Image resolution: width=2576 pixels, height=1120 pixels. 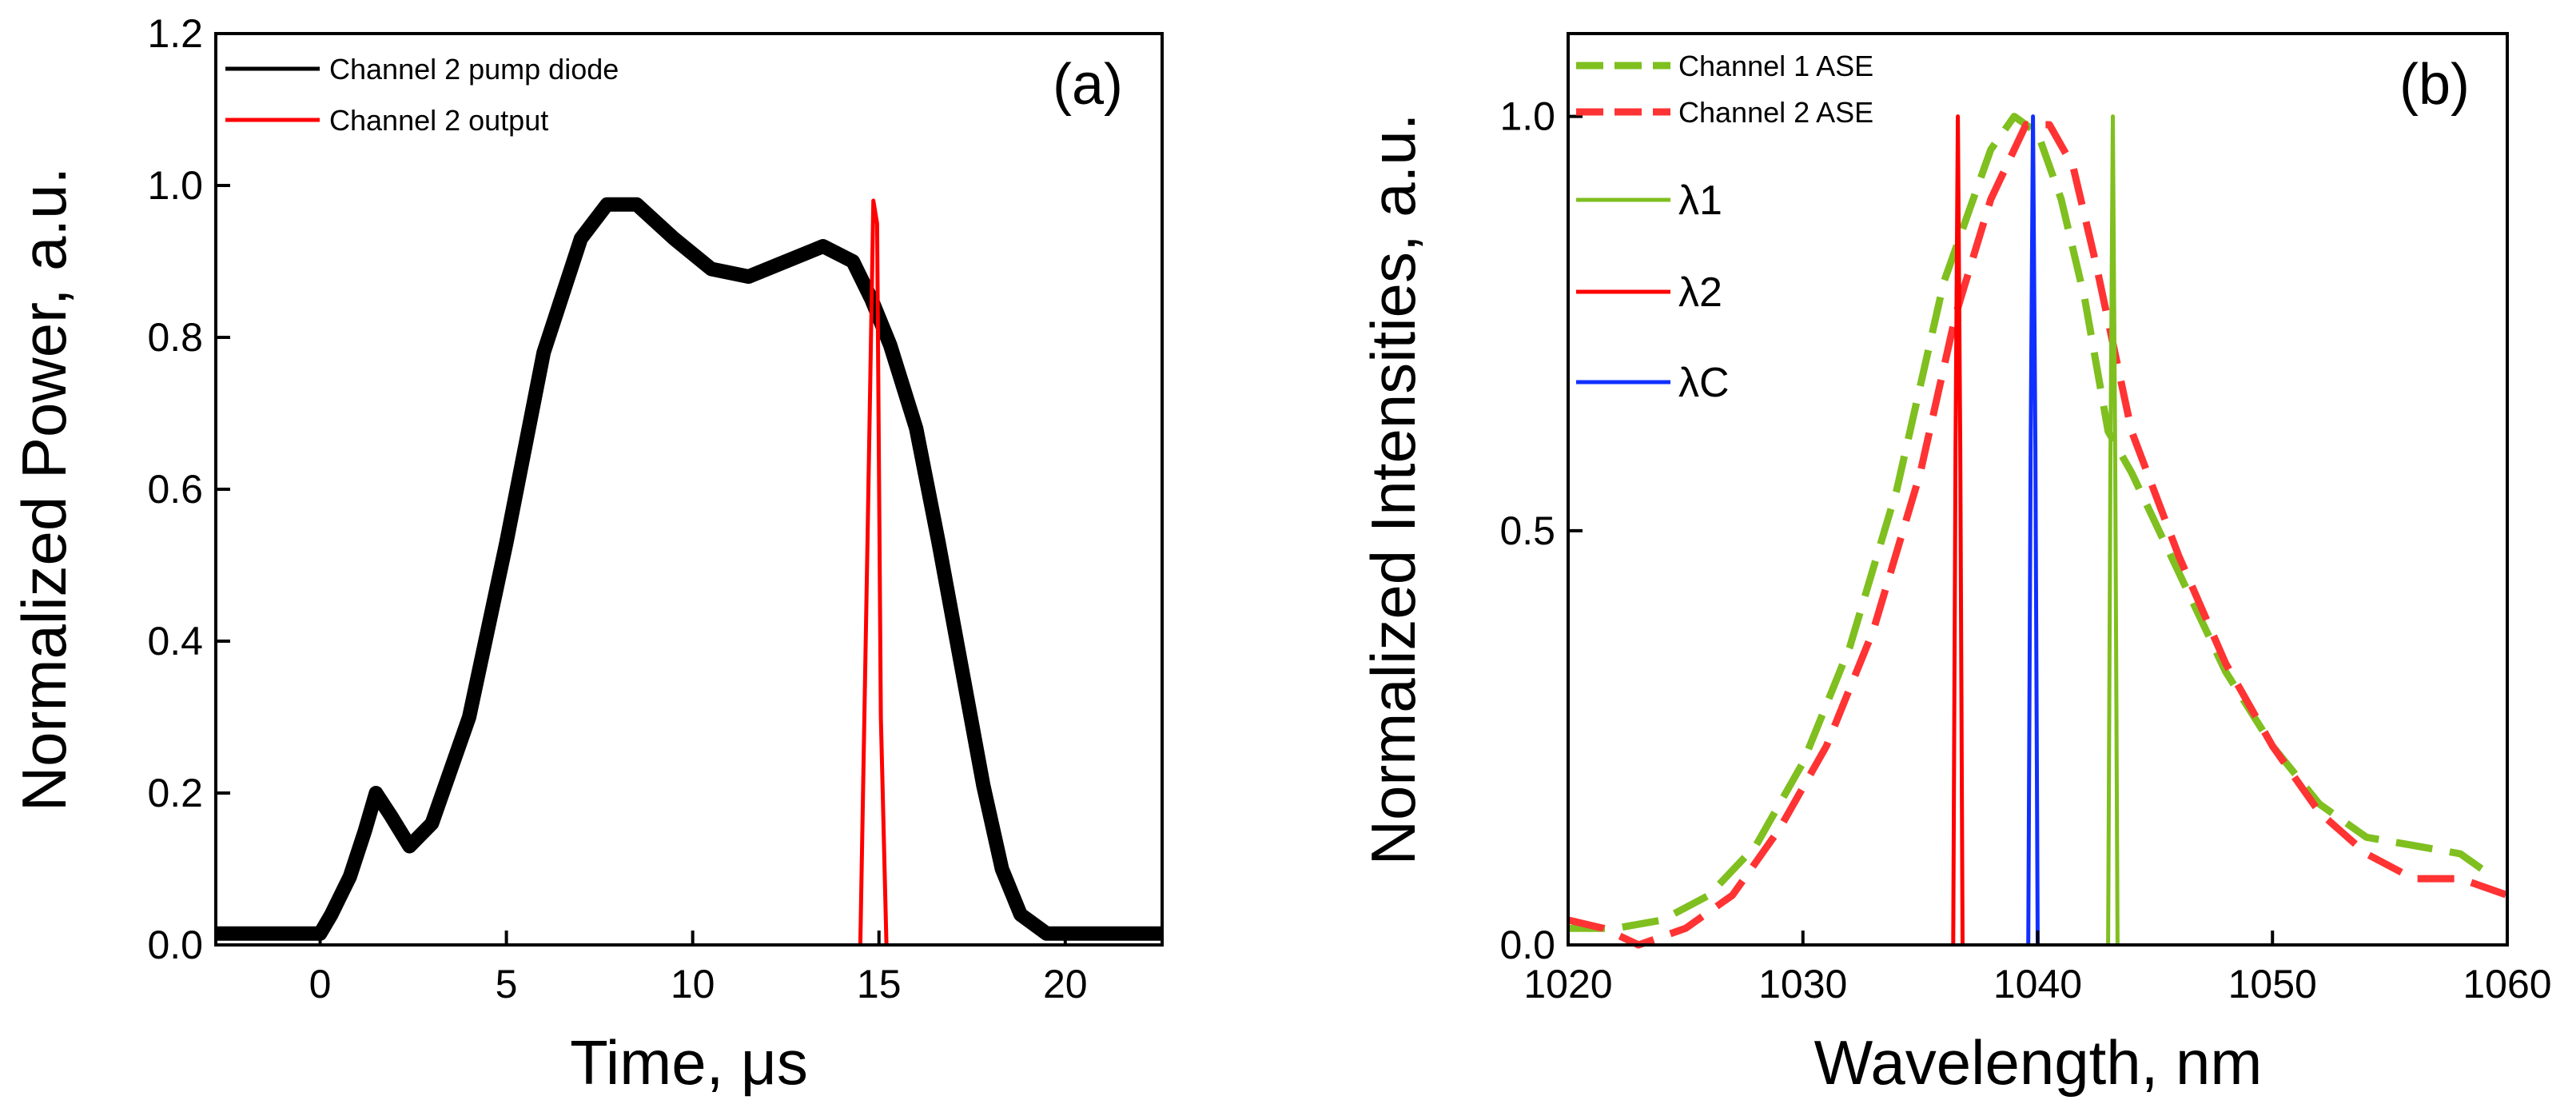 I want to click on panel-a-x-tick-label: 10, so click(x=693, y=984).